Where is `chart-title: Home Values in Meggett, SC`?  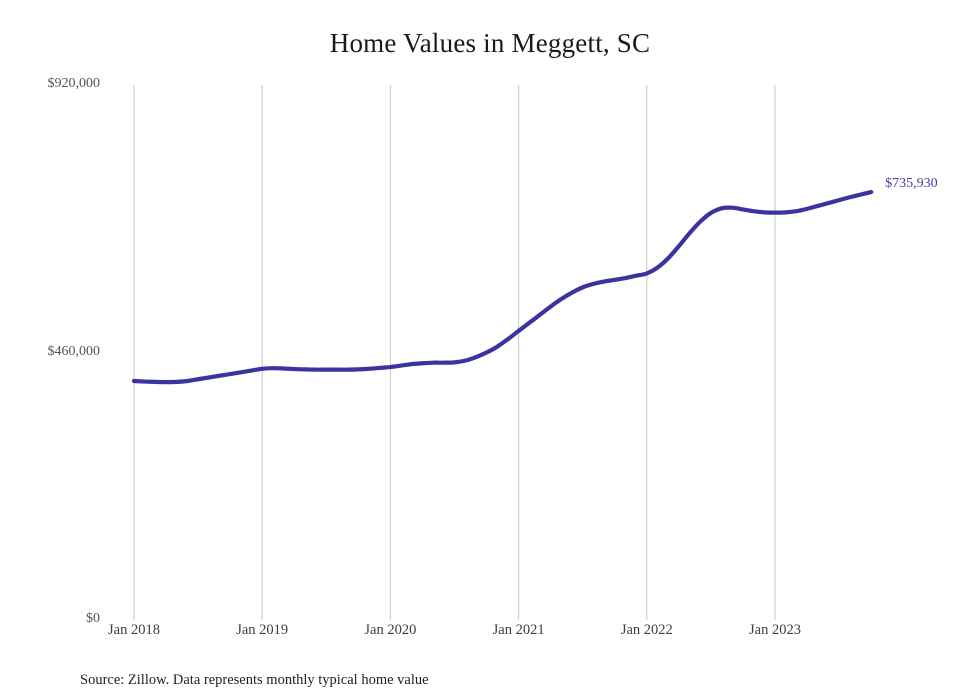
chart-title: Home Values in Meggett, SC is located at coordinates (490, 43).